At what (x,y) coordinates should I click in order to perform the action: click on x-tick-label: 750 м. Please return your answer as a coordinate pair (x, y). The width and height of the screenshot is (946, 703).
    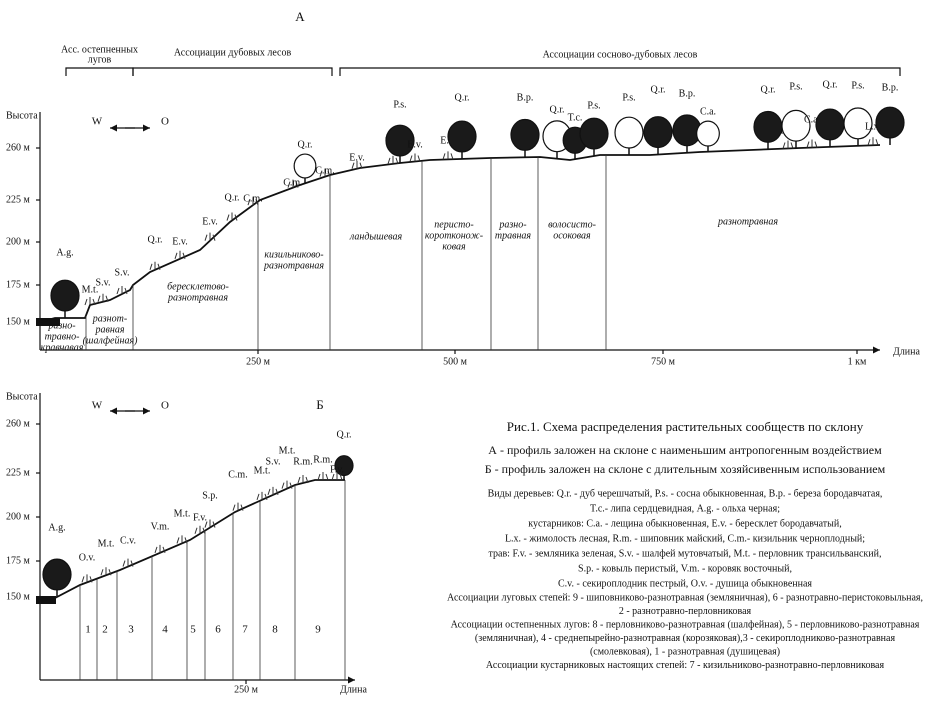
    Looking at the image, I should click on (663, 361).